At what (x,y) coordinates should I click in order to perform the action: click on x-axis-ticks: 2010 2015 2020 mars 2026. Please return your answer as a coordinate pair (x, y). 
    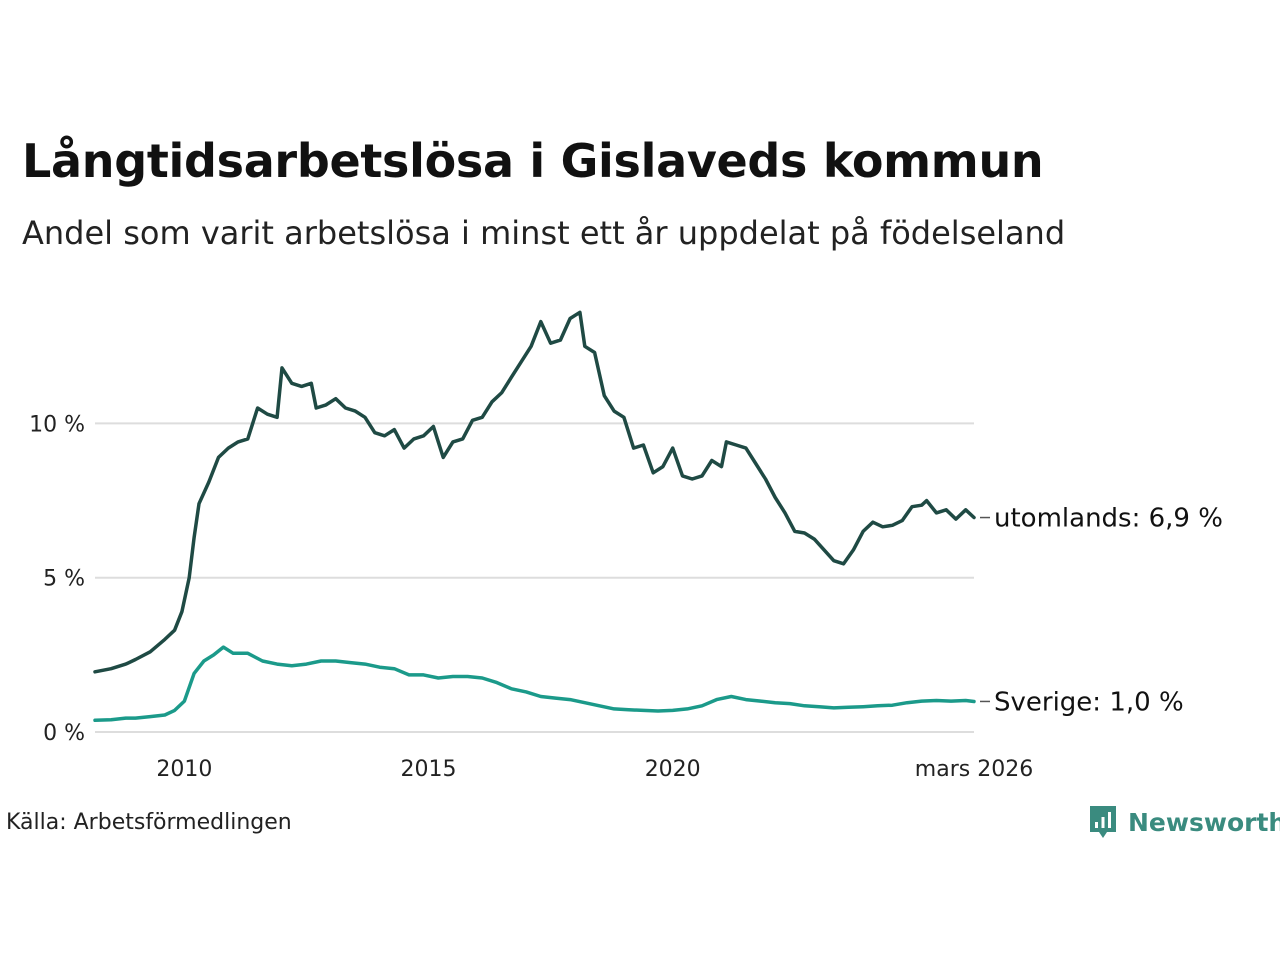
    Looking at the image, I should click on (594, 769).